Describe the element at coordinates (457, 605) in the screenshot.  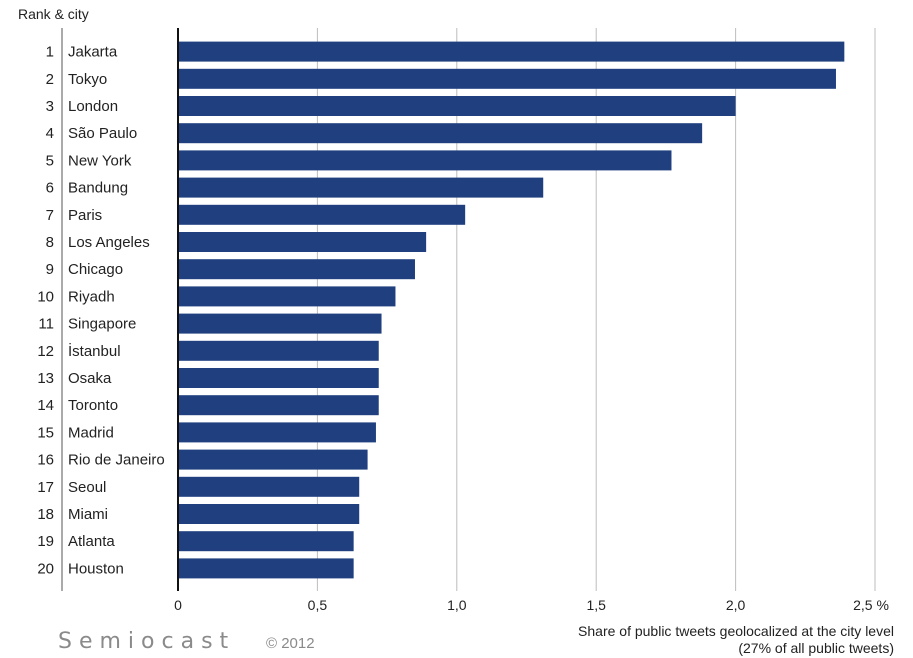
I see `x-tick-label-2: 1,0` at that location.